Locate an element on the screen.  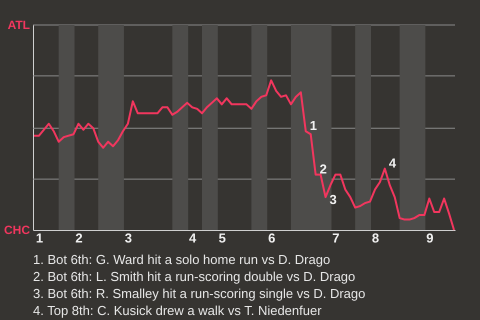
x-tick-label: 7 is located at coordinates (336, 238).